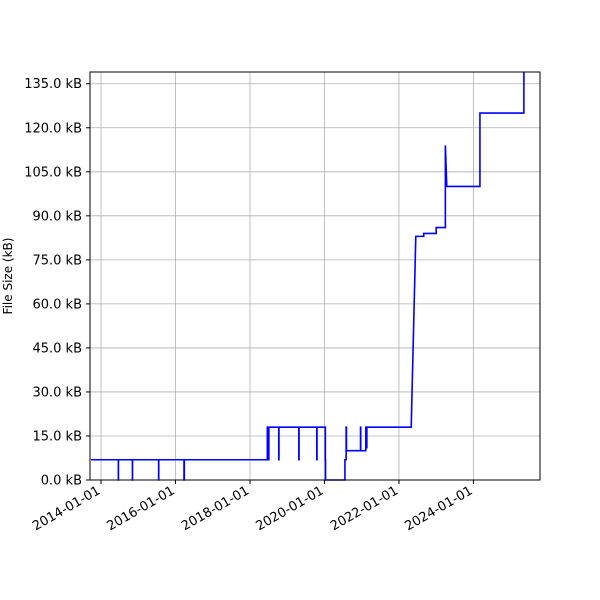 The height and width of the screenshot is (600, 600). I want to click on x-tick-label: 2020-01-01, so click(289, 508).